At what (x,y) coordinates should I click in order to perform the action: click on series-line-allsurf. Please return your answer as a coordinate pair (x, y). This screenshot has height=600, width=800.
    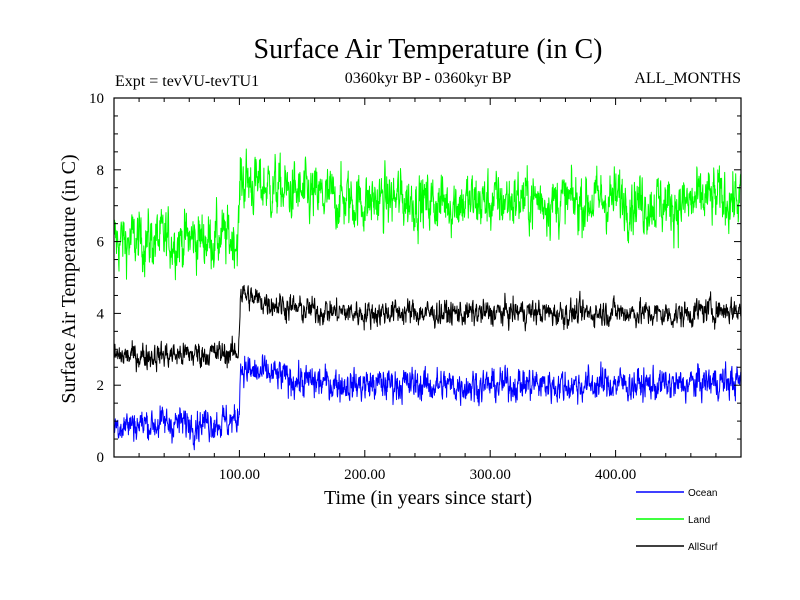
    Looking at the image, I should click on (427, 328).